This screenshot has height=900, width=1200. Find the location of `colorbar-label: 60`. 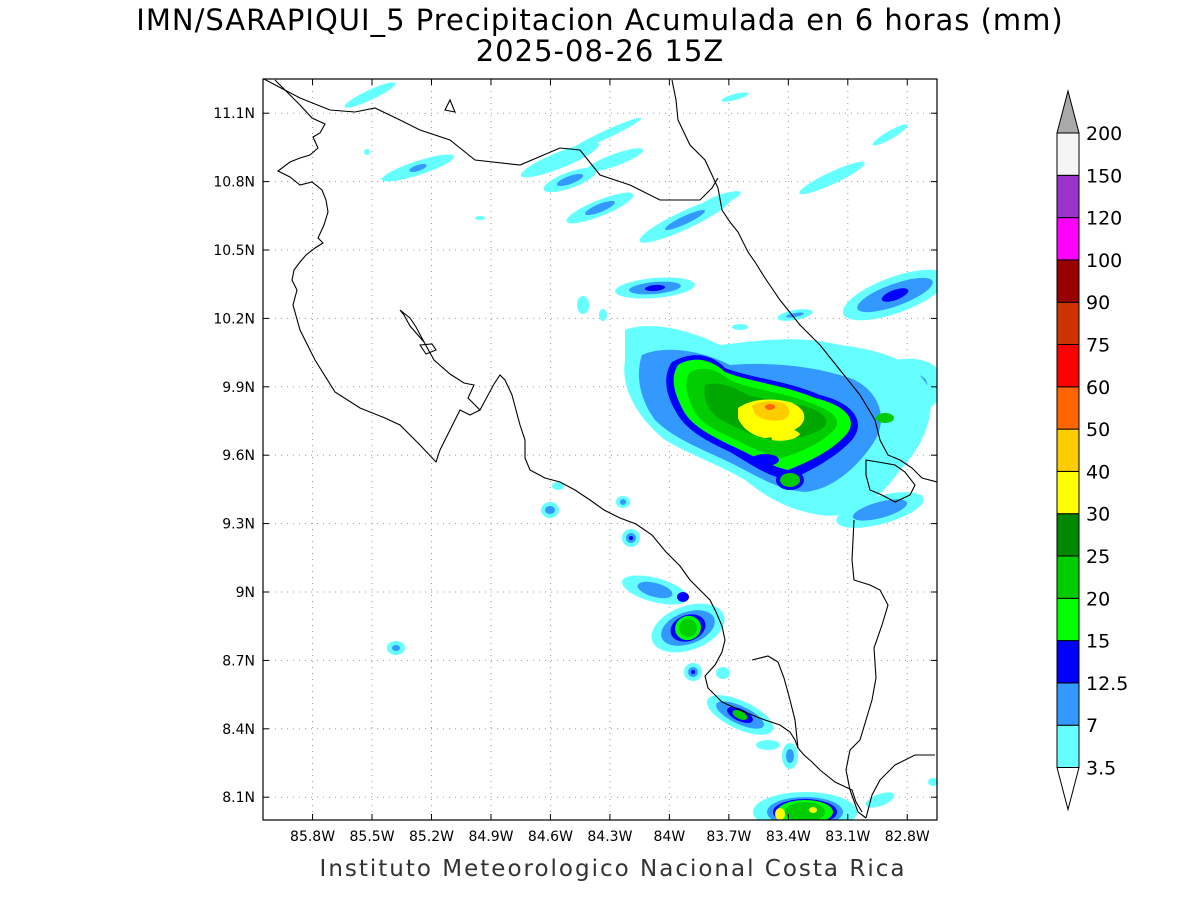

colorbar-label: 60 is located at coordinates (1098, 388).